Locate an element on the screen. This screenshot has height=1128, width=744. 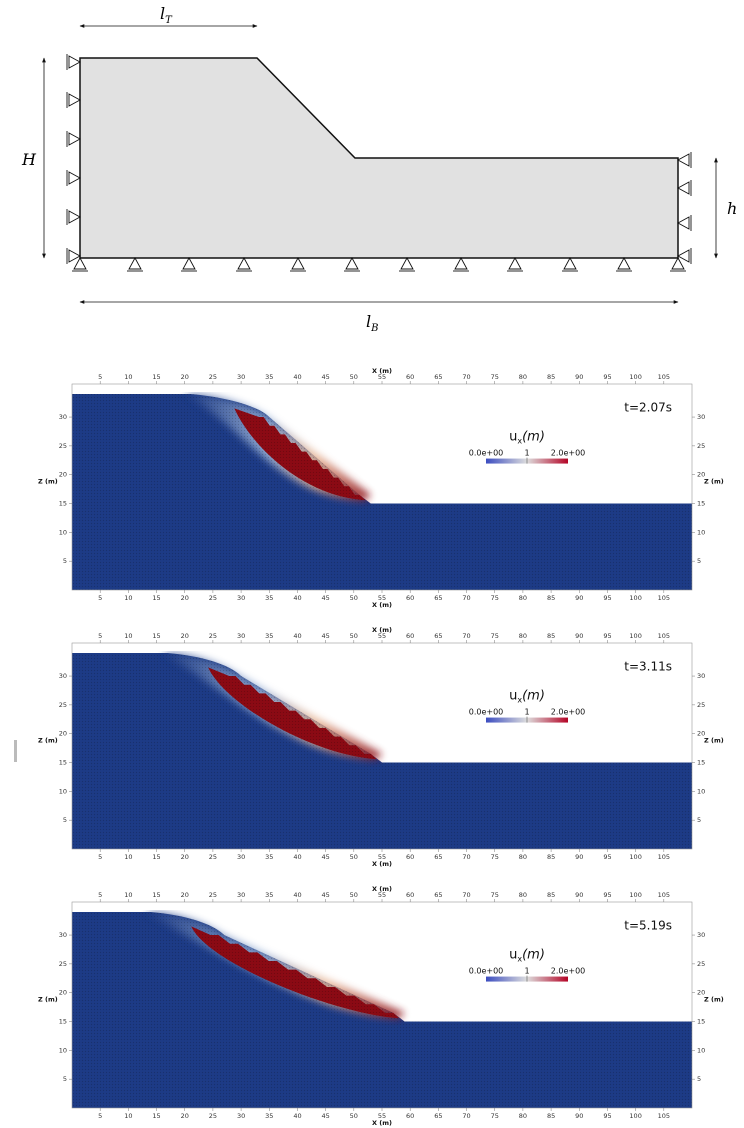
lB-label: lB is located at coordinates (372, 323).